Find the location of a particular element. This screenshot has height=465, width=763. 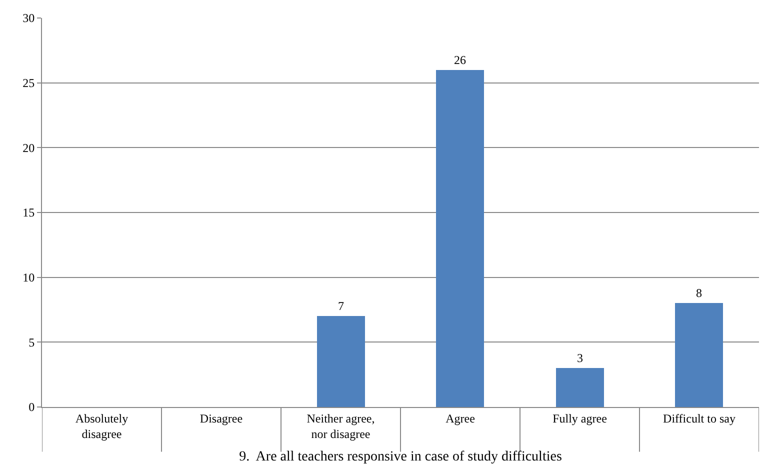

y-tick-label: 10 is located at coordinates (28, 277).